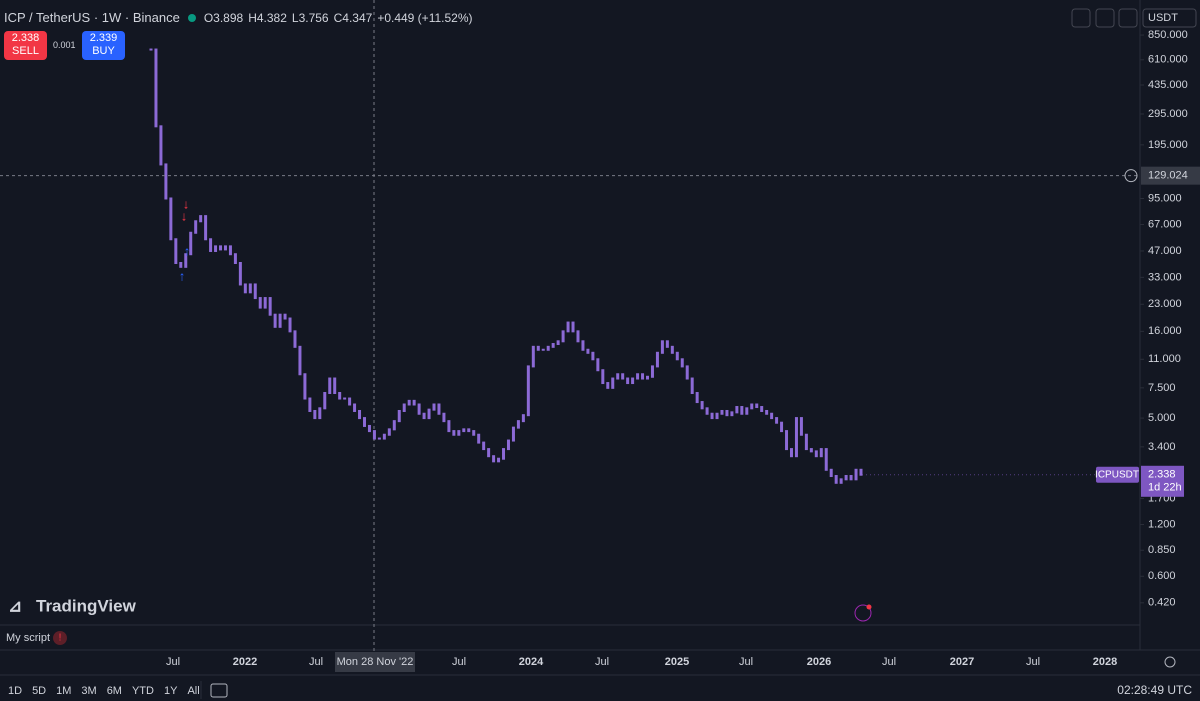 Image resolution: width=1200 pixels, height=701 pixels. Describe the element at coordinates (1162, 418) in the screenshot. I see `y-tick-label: 5.000` at that location.